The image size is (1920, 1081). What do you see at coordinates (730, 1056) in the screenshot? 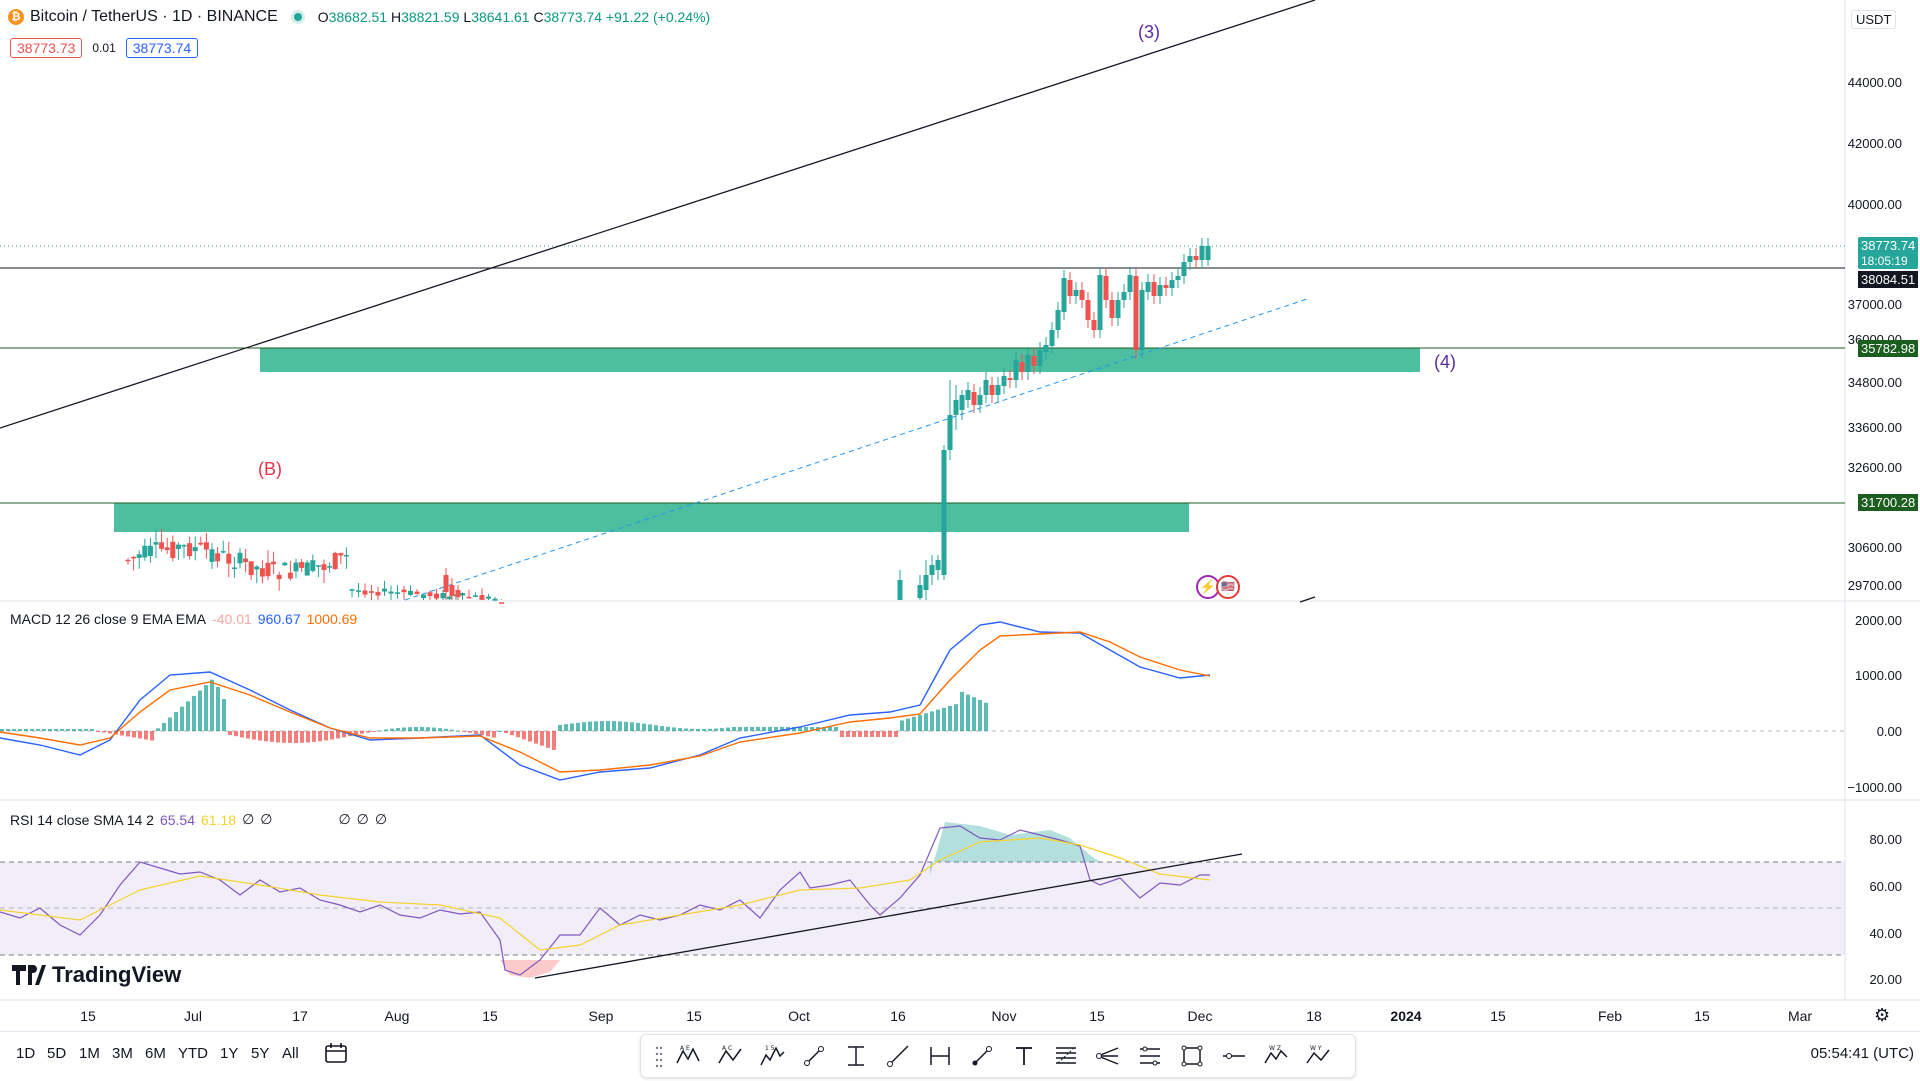
I see `abc-correction-icon: A C` at bounding box center [730, 1056].